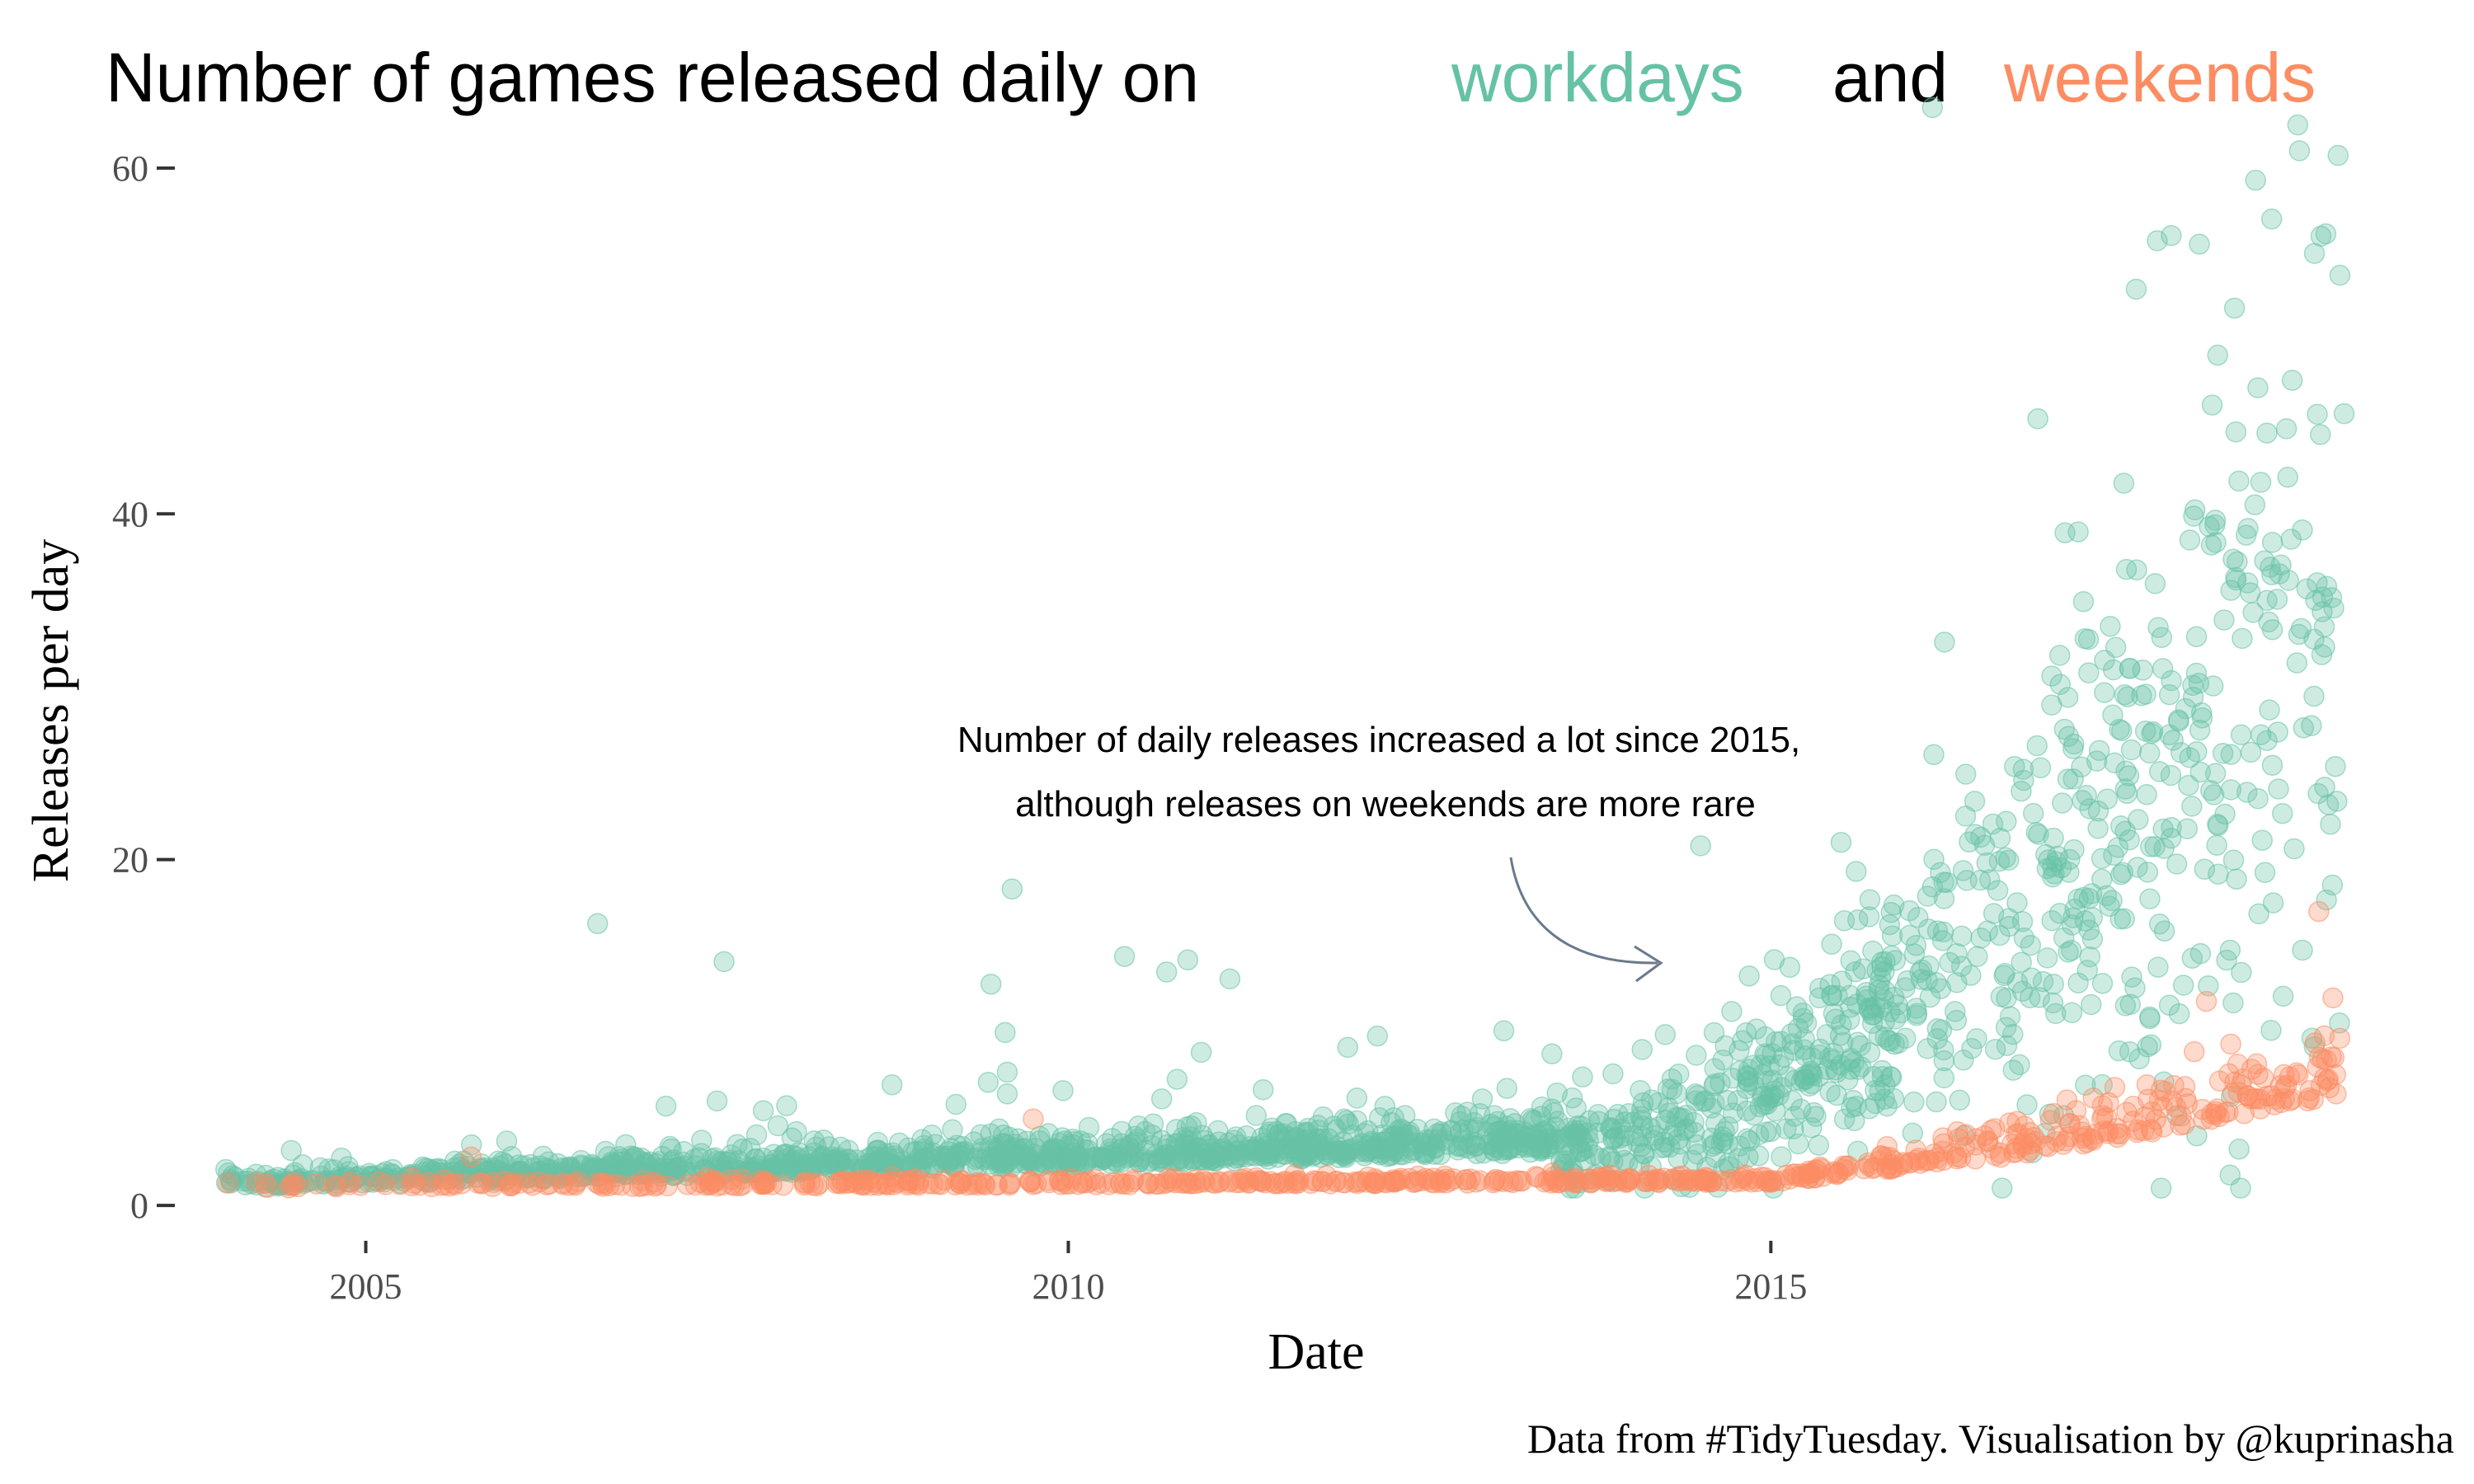 The width and height of the screenshot is (2474, 1484). I want to click on title-conjunction: and, so click(1890, 77).